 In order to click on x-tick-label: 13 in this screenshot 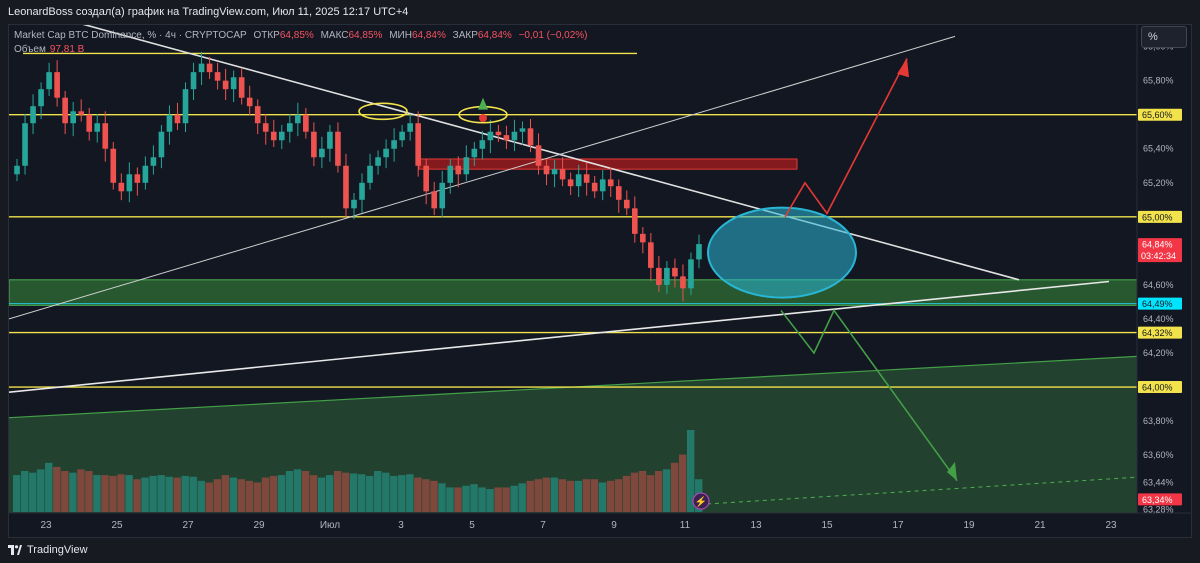, I will do `click(756, 525)`.